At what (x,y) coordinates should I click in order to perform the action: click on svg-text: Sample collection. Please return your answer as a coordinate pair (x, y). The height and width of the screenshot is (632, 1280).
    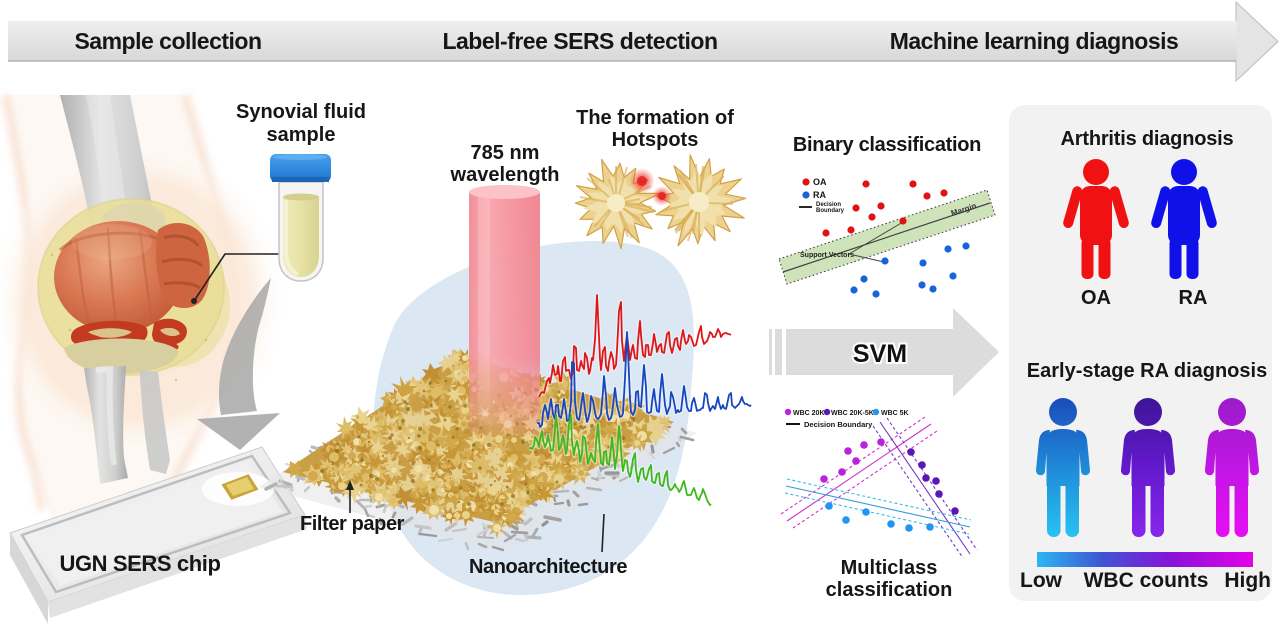
    Looking at the image, I should click on (167, 41).